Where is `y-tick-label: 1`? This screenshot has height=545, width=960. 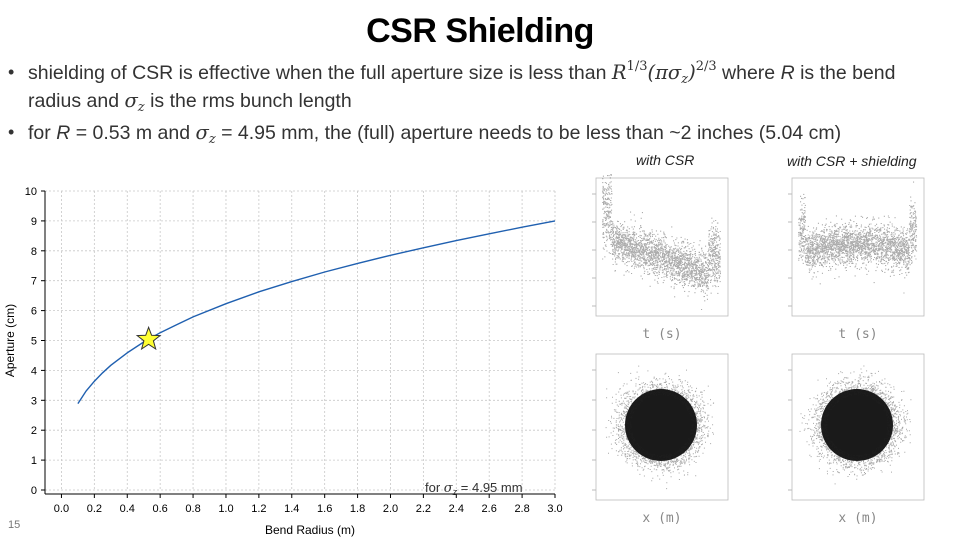
y-tick-label: 1 is located at coordinates (34, 461).